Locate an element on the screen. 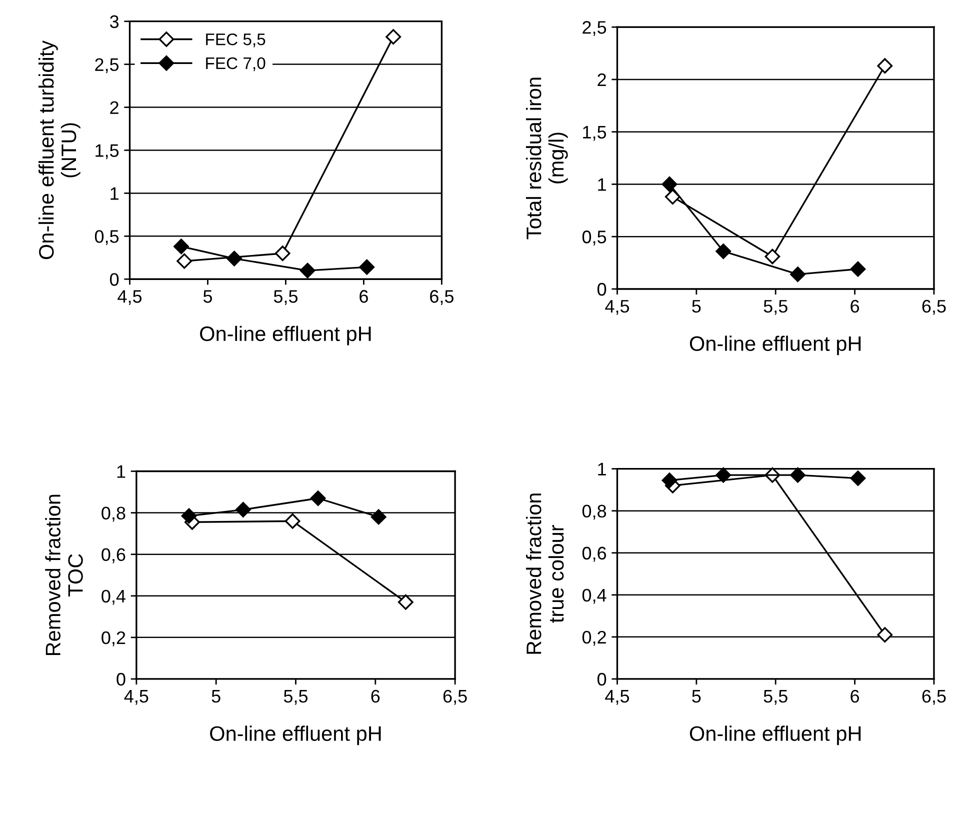 This screenshot has height=821, width=954. y-axis-title: Removed fraction true colour is located at coordinates (545, 574).